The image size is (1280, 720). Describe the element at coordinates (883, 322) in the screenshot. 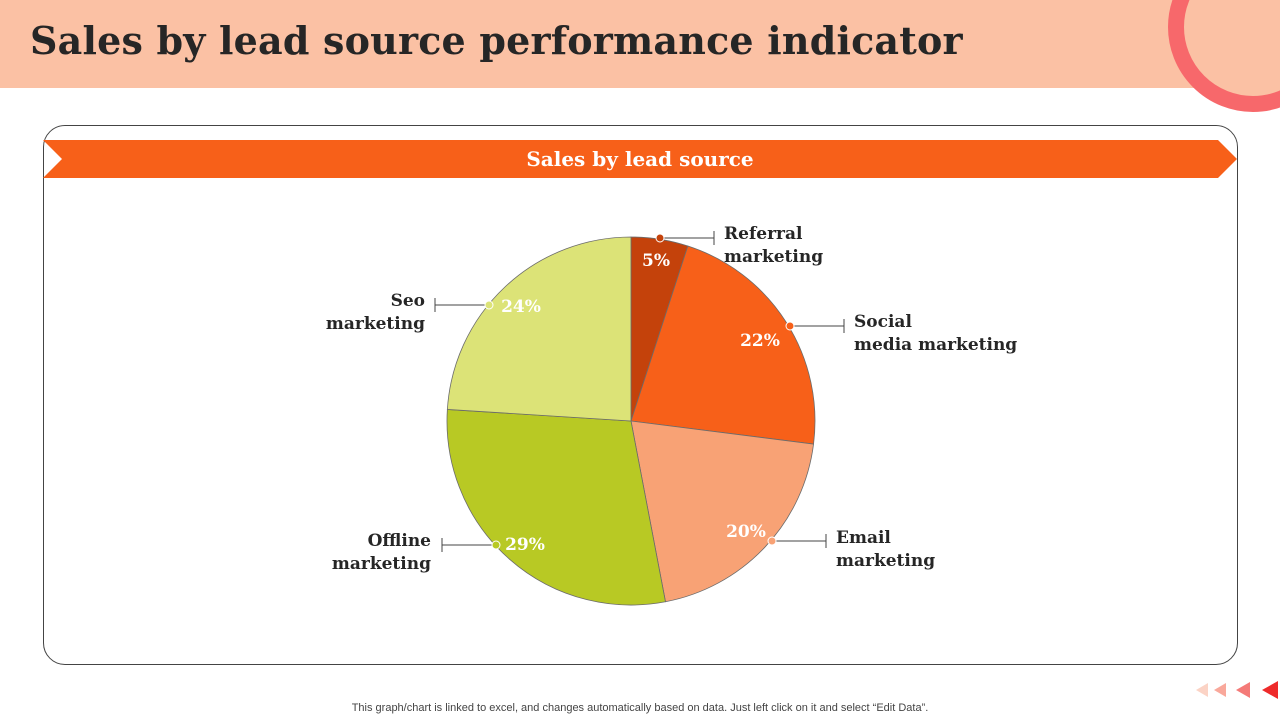

I see `category-label: Social` at that location.